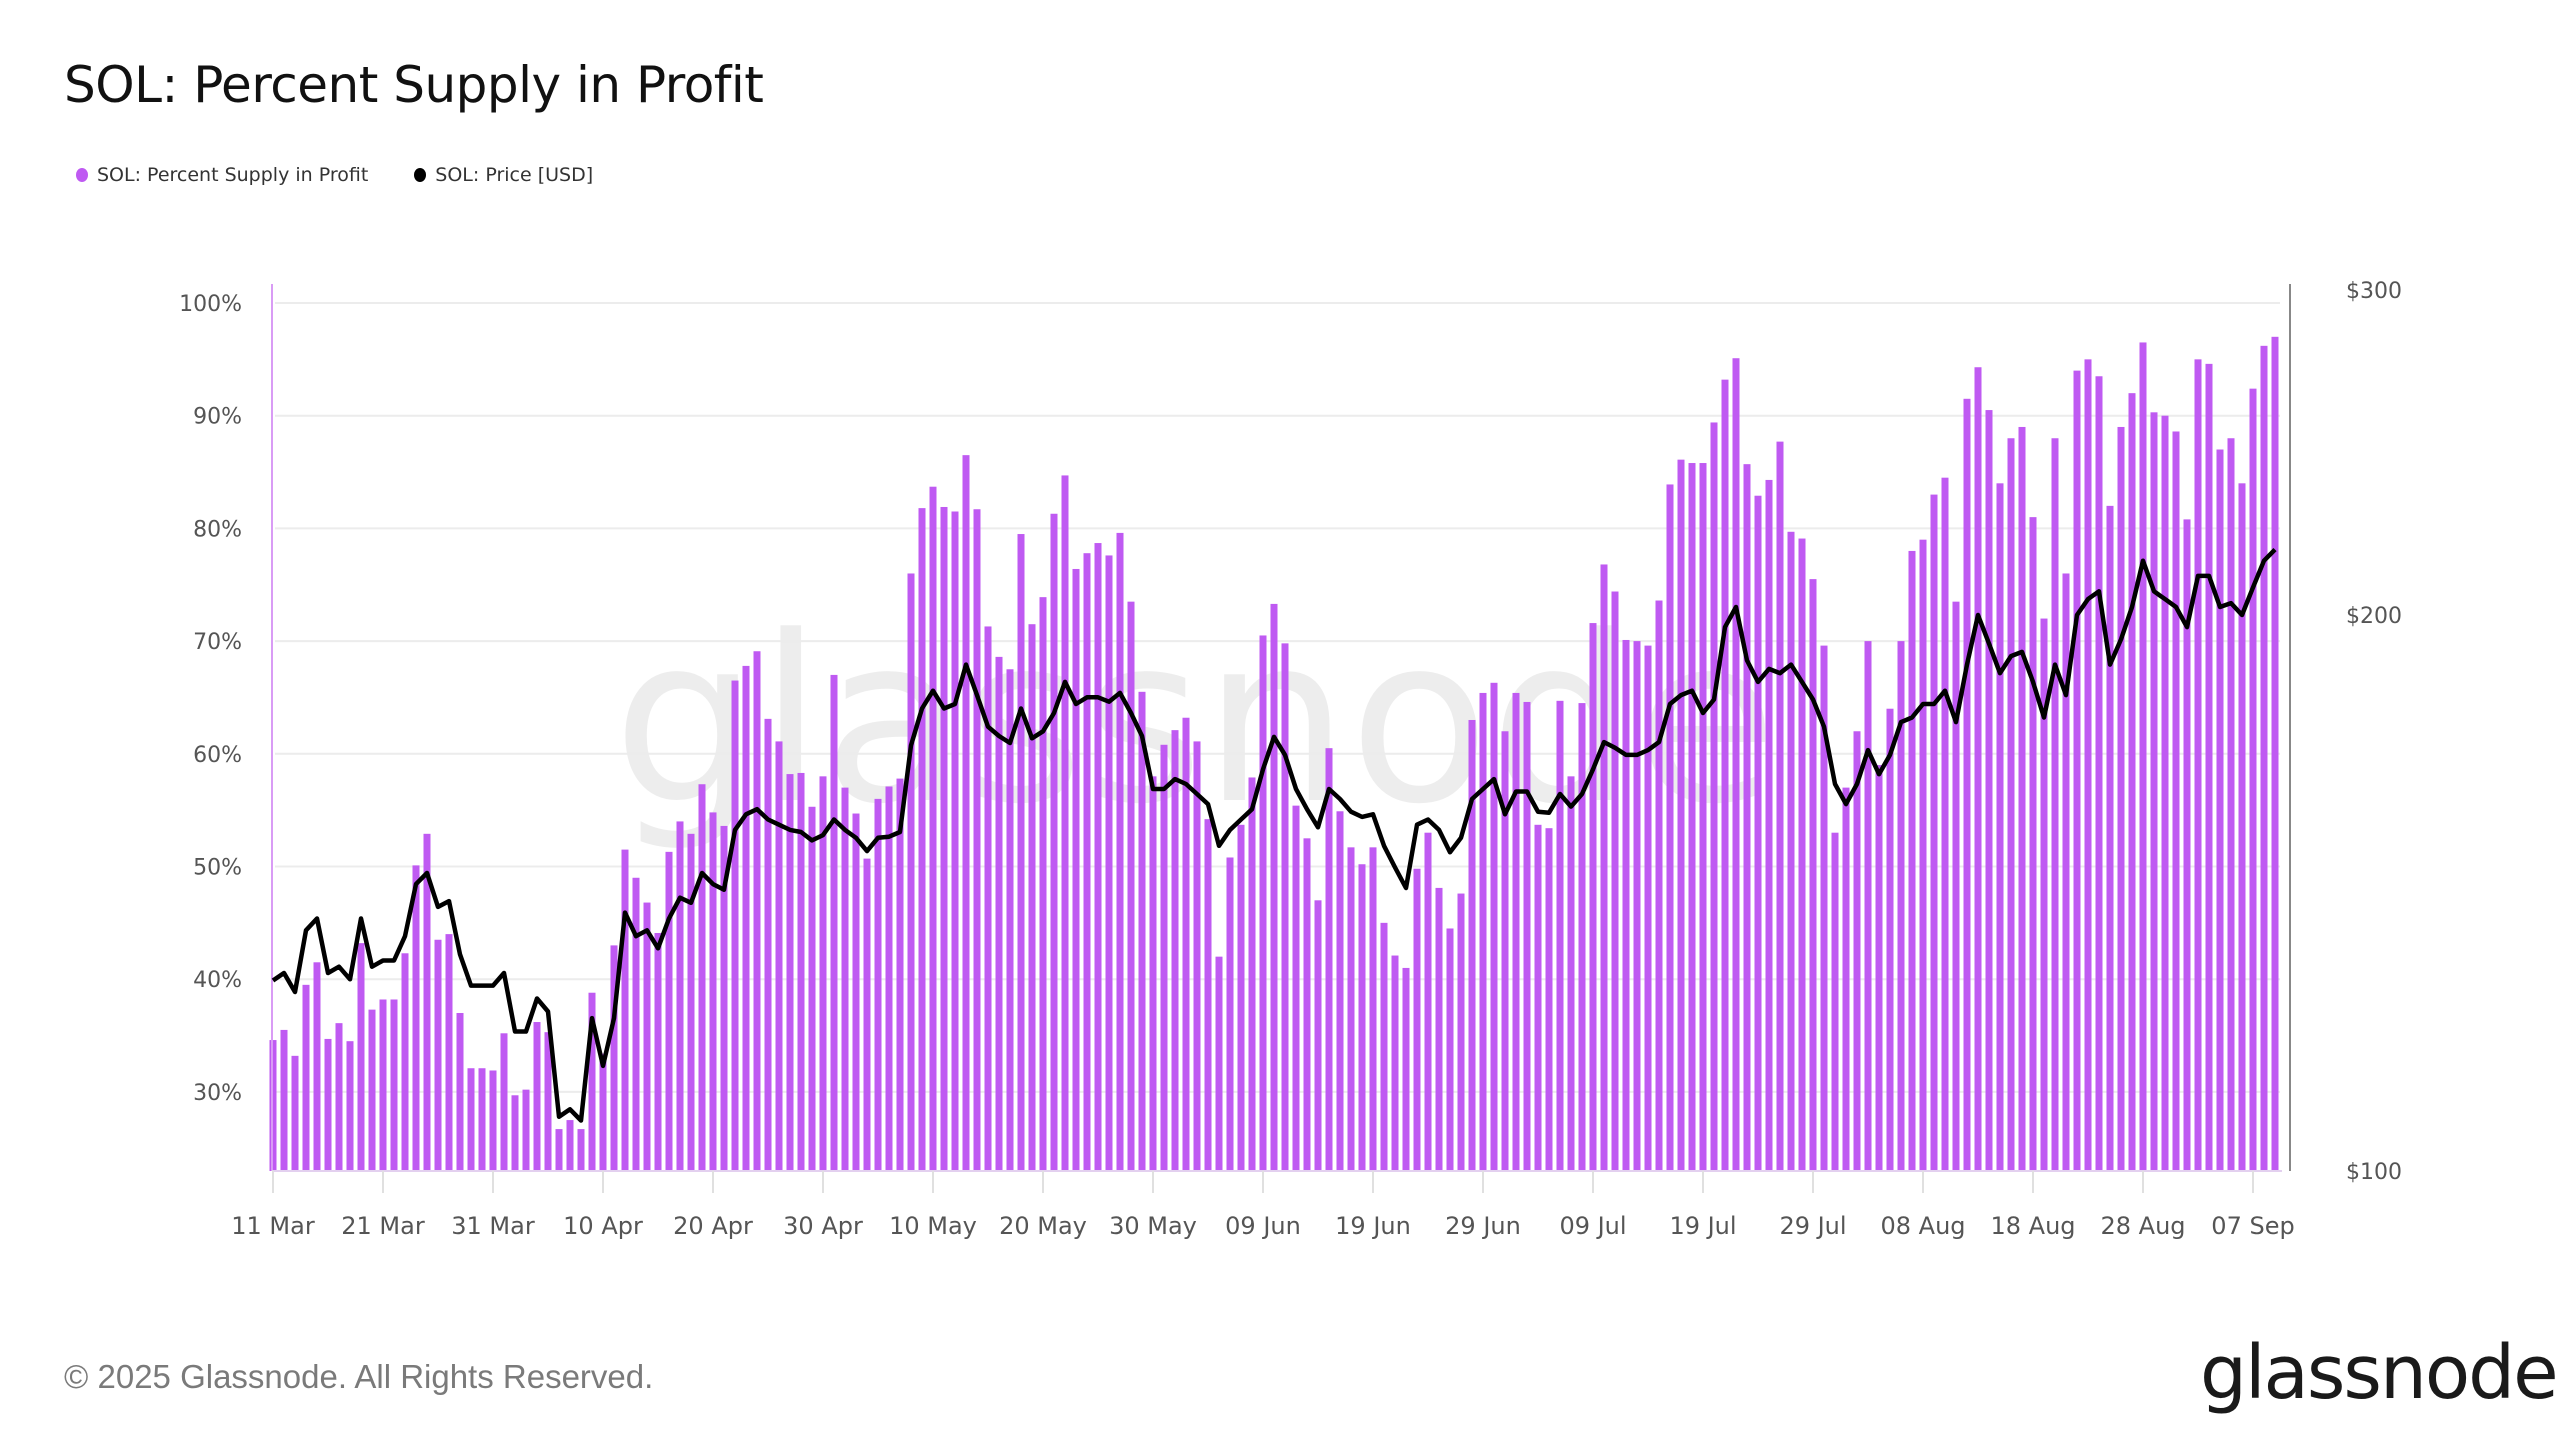  I want to click on legend-item-price: SOL: Price [USD], so click(503, 175).